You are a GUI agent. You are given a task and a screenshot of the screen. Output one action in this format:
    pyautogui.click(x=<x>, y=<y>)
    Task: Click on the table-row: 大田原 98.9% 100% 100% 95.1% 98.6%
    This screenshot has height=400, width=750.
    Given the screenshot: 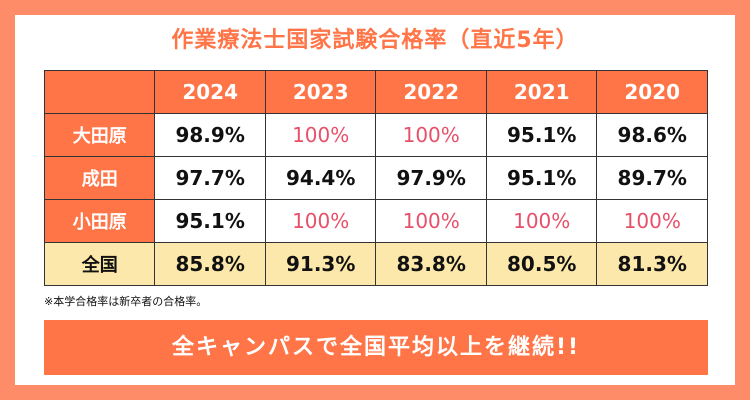 What is the action you would take?
    pyautogui.click(x=375, y=135)
    